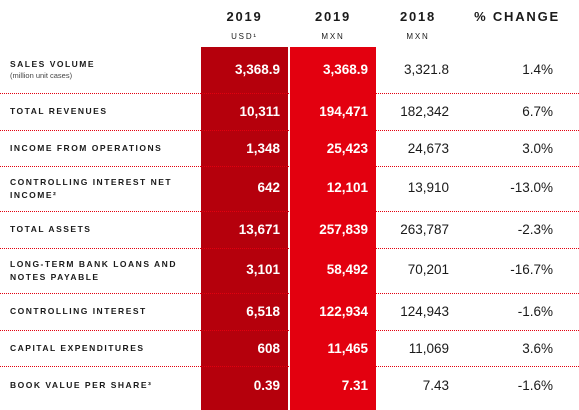 The height and width of the screenshot is (410, 579). What do you see at coordinates (426, 69) in the screenshot?
I see `cell-2018-mxn: 3,321.8` at bounding box center [426, 69].